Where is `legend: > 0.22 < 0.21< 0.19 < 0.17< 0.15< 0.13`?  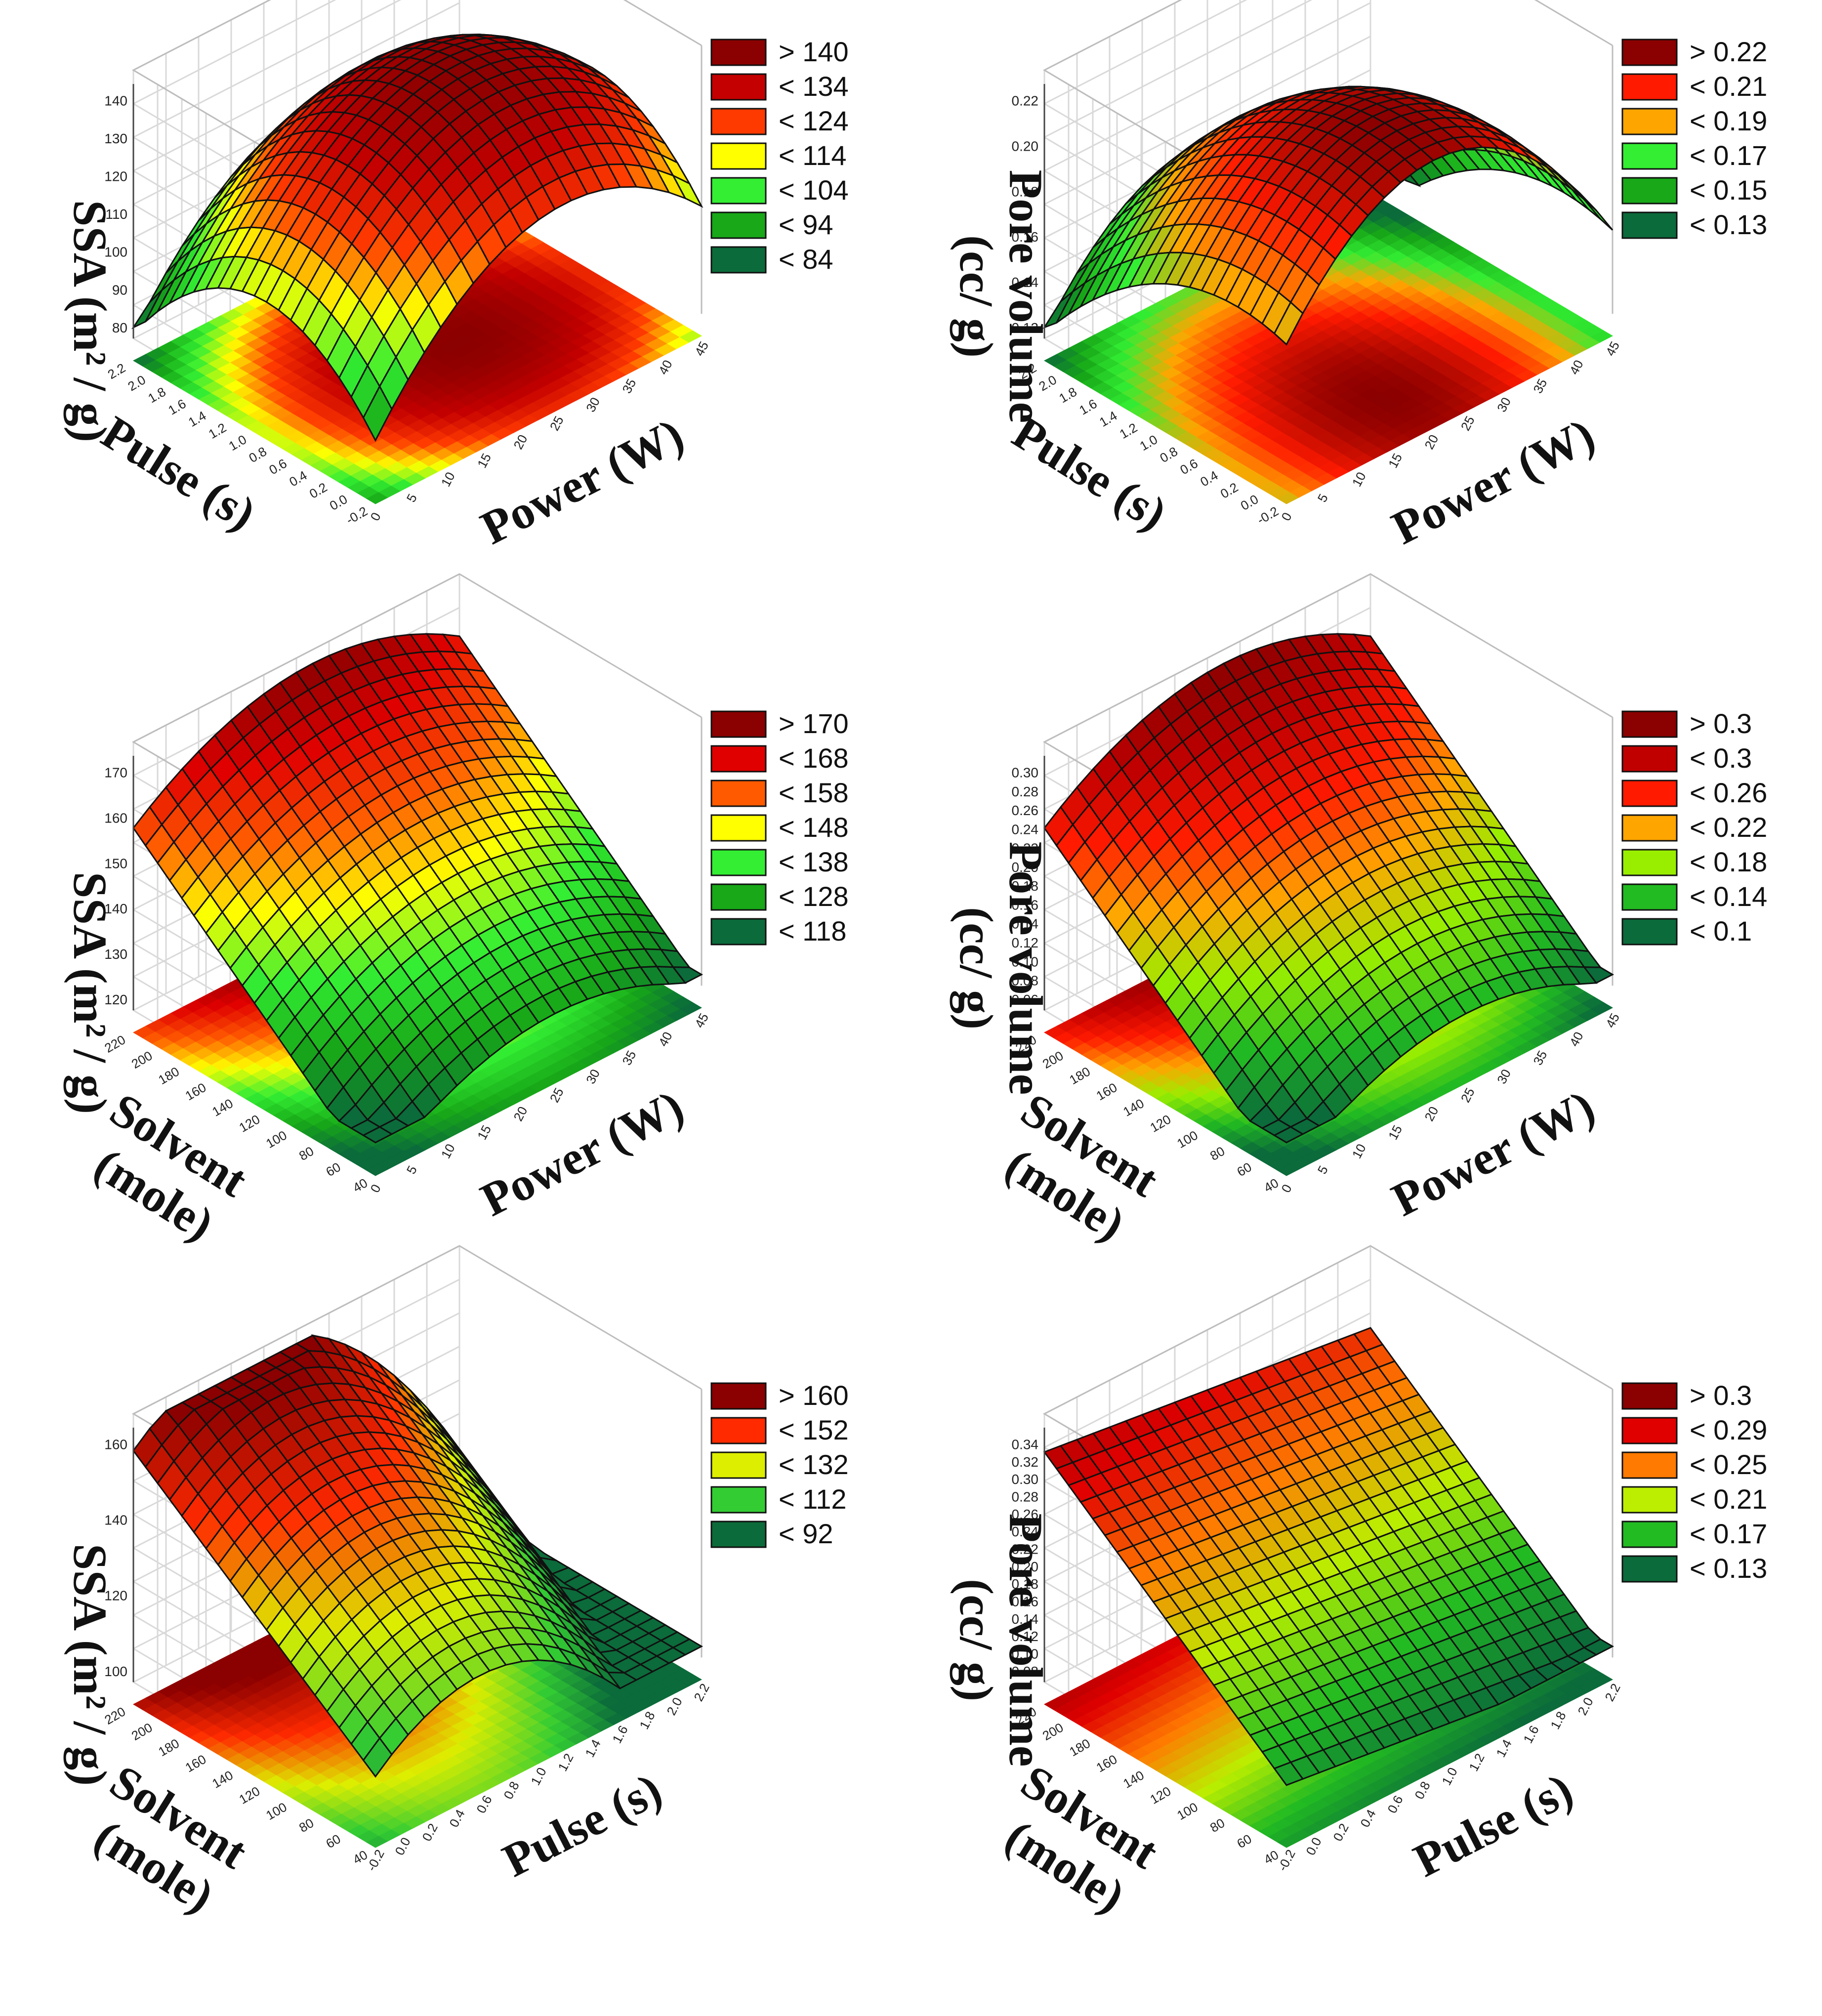 legend: > 0.22 < 0.21< 0.19 < 0.17< 0.15< 0.13 is located at coordinates (1694, 138).